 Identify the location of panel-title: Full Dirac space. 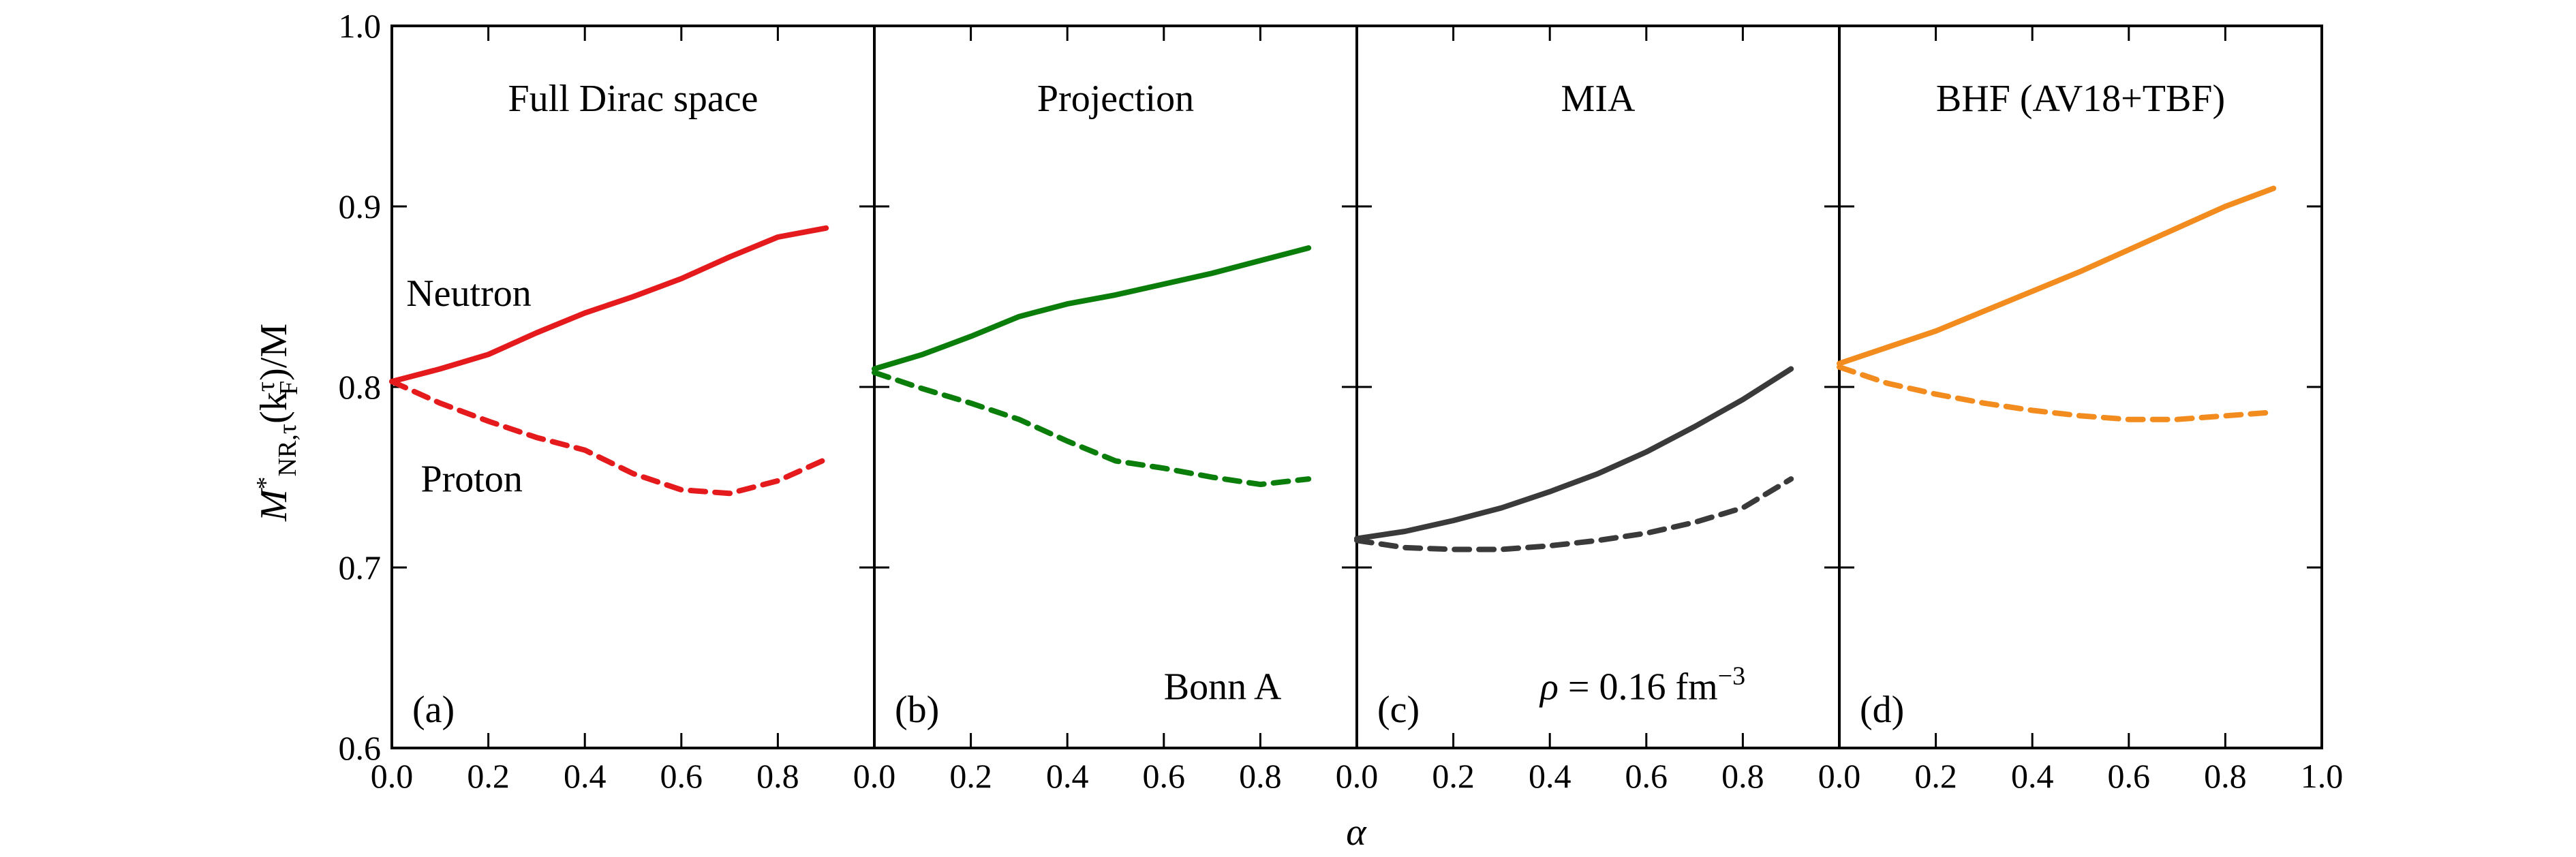
(633, 99).